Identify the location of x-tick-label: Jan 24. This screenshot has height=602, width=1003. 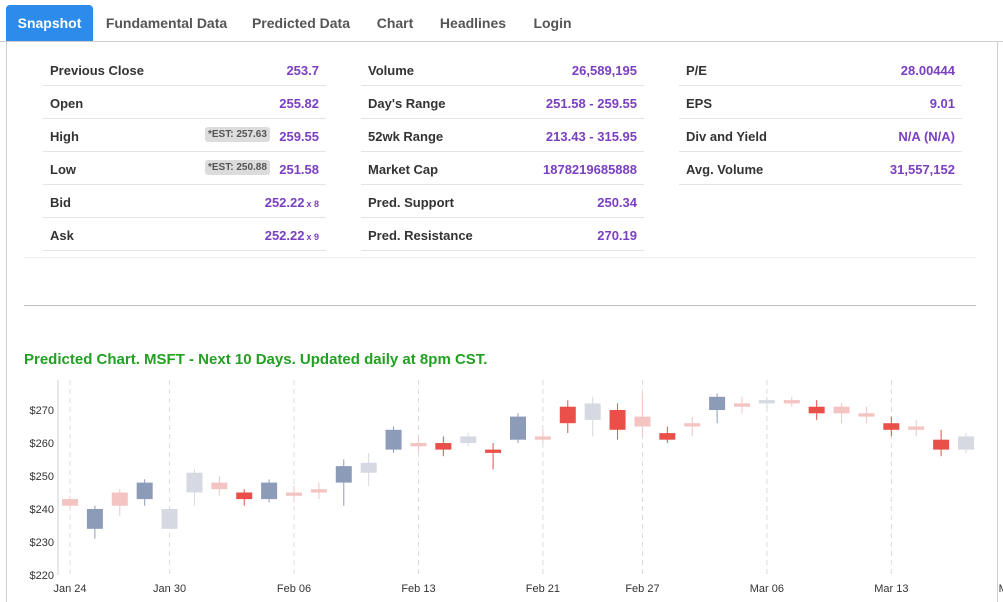
(69, 589).